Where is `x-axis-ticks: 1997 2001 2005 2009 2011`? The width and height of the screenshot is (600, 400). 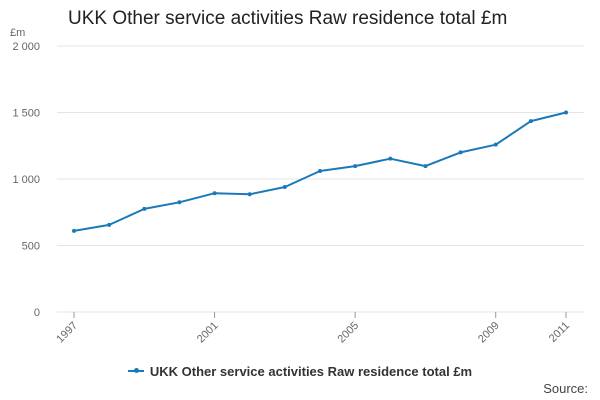 x-axis-ticks: 1997 2001 2005 2009 2011 is located at coordinates (313, 328).